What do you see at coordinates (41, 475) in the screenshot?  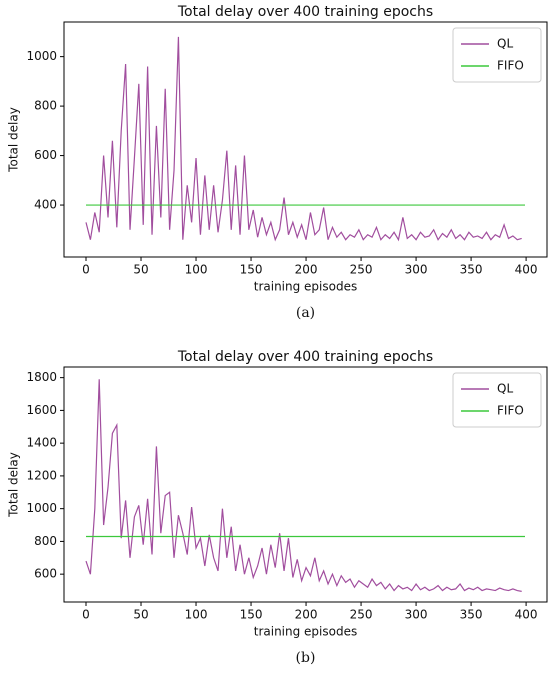 I see `y-tick-label: 1200` at bounding box center [41, 475].